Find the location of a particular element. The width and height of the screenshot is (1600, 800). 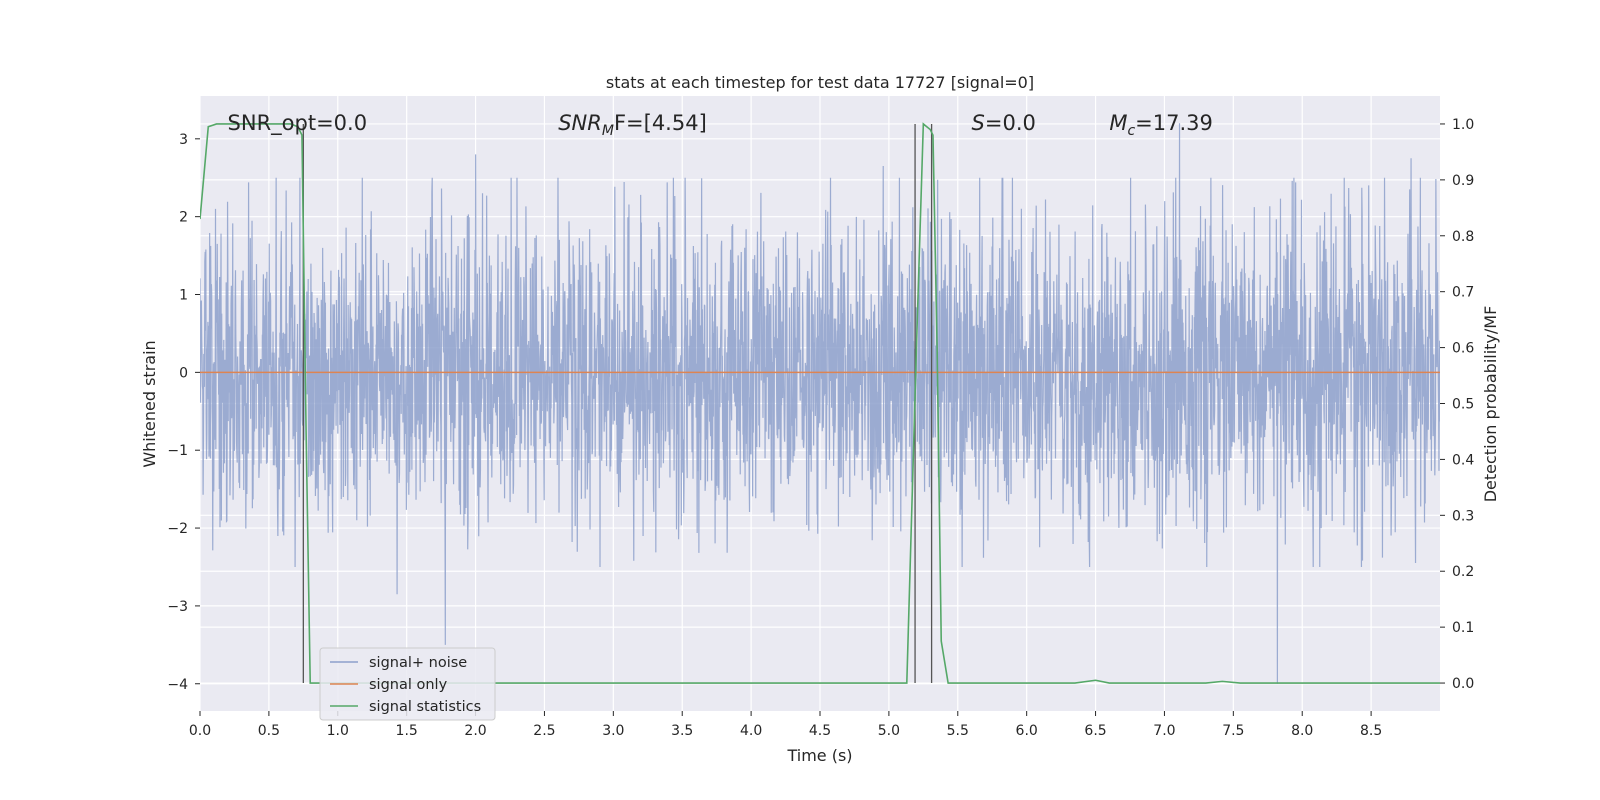

y2-tick-label: 0.8 is located at coordinates (1463, 237).